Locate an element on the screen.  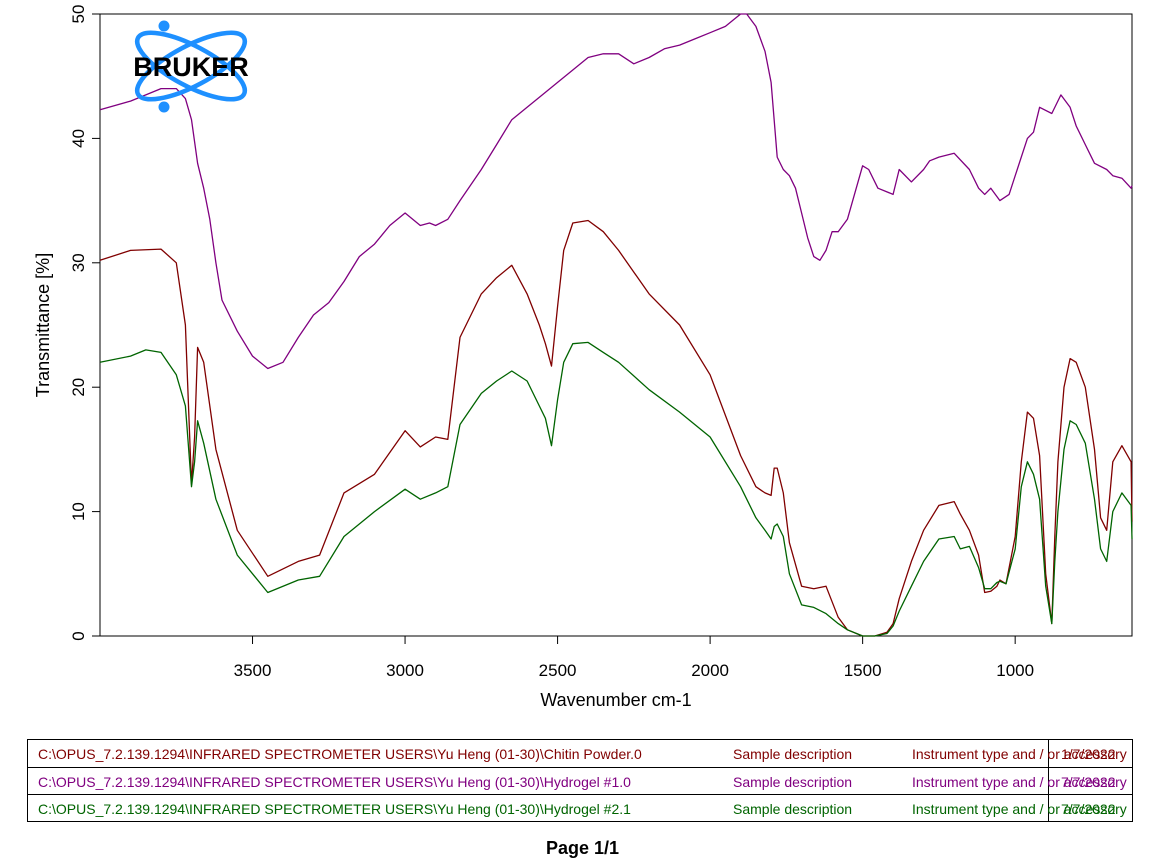
y-tick-label: 50 is located at coordinates (78, 14).